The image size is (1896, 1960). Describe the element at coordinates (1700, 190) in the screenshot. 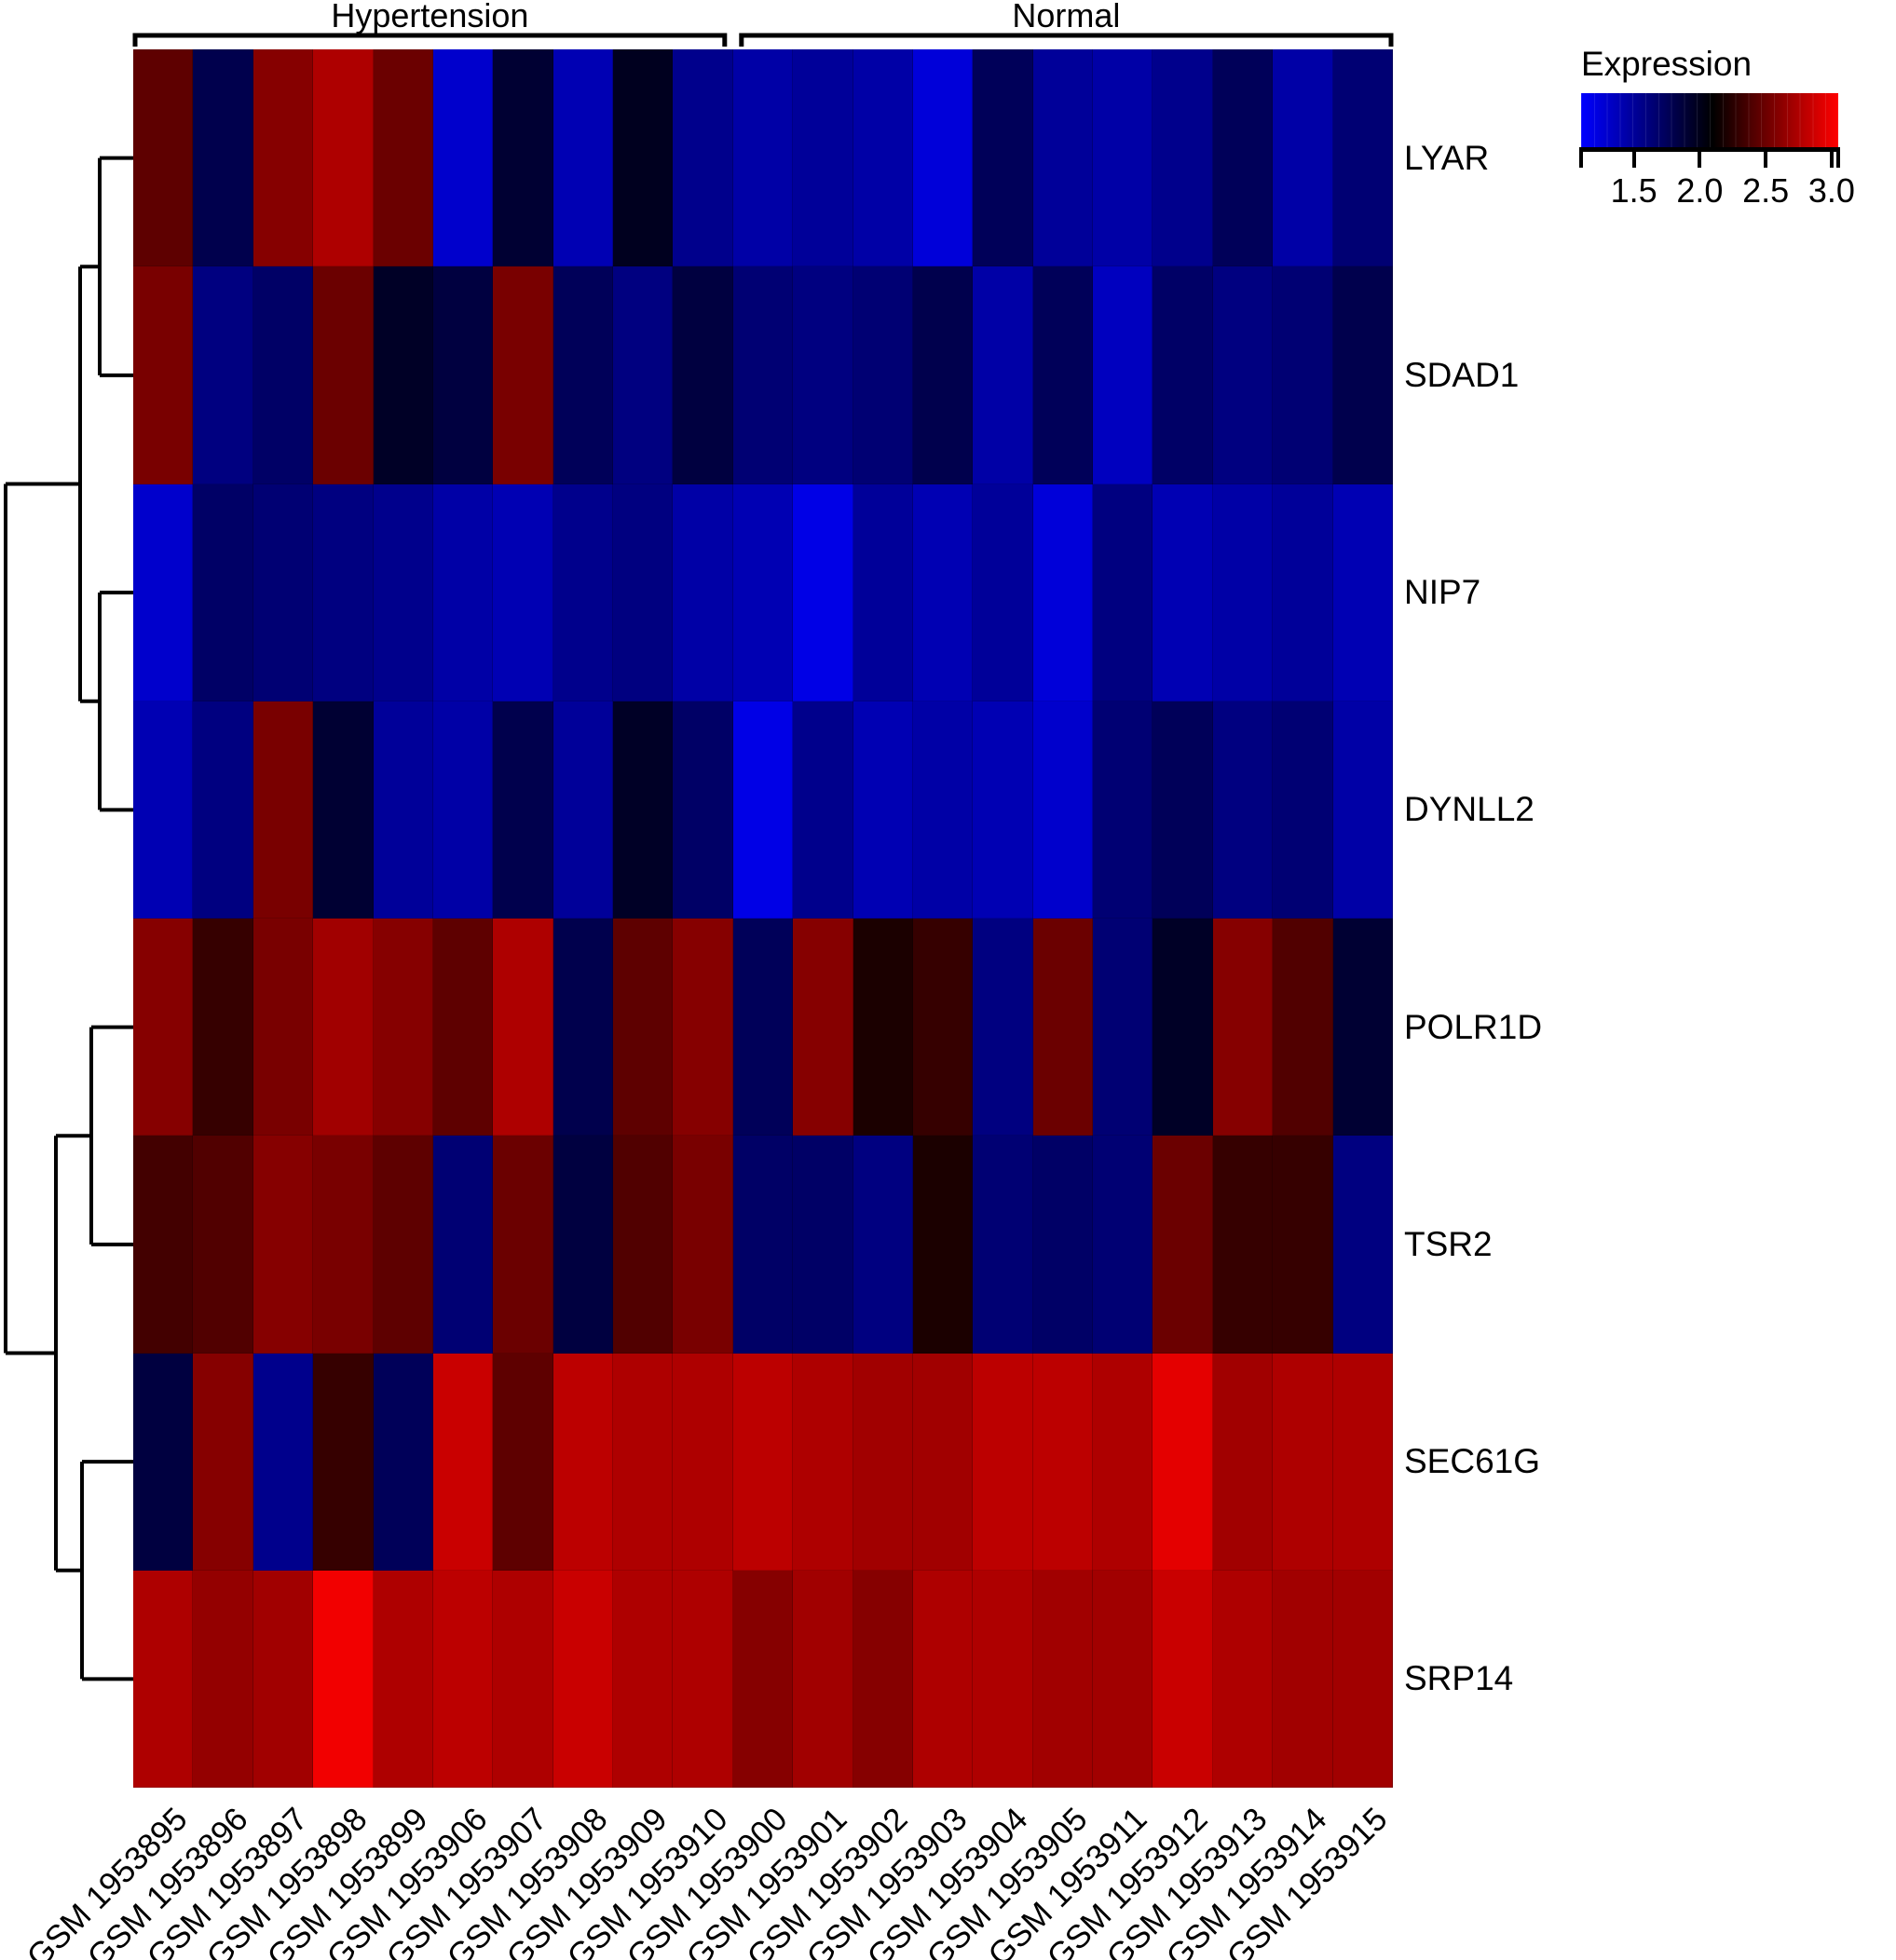

I see `legend-tick-label: 2.0` at that location.